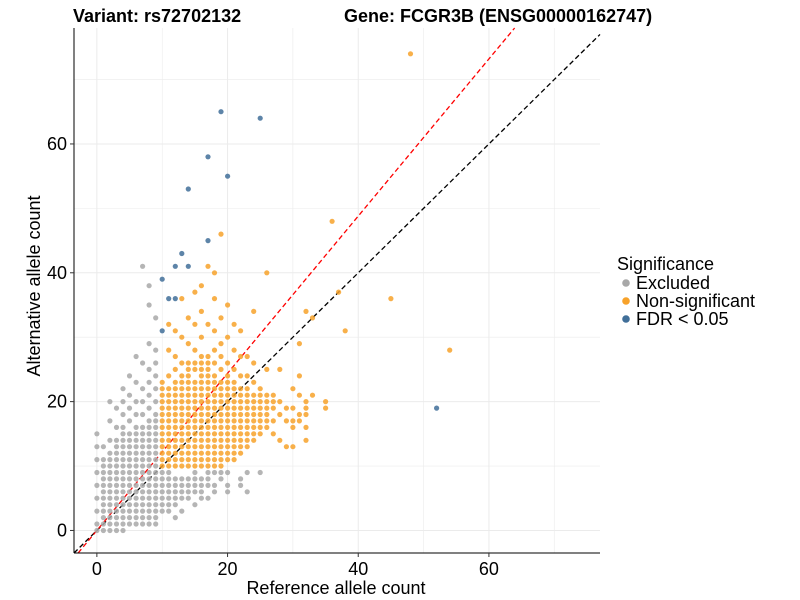  What do you see at coordinates (673, 283) in the screenshot?
I see `legend-label: Excluded` at bounding box center [673, 283].